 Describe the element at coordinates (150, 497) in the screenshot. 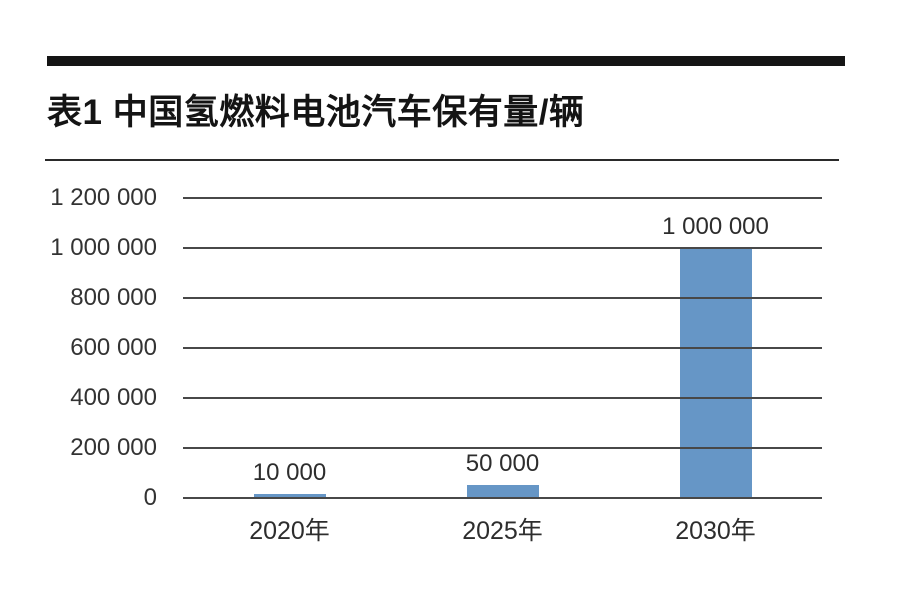

I see `y-axis-tick-label: 0` at that location.